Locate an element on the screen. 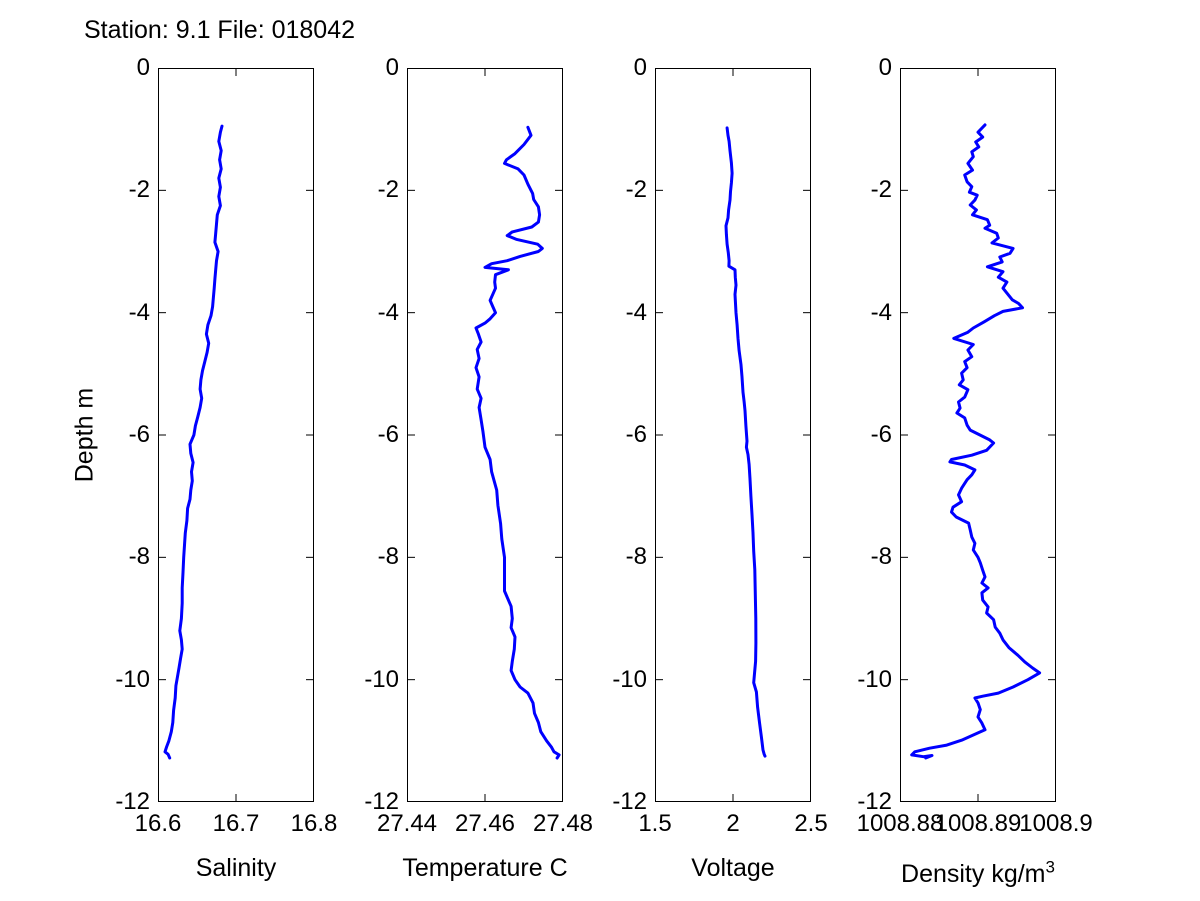 The image size is (1200, 901). x-tick-label: 1.5 is located at coordinates (655, 823).